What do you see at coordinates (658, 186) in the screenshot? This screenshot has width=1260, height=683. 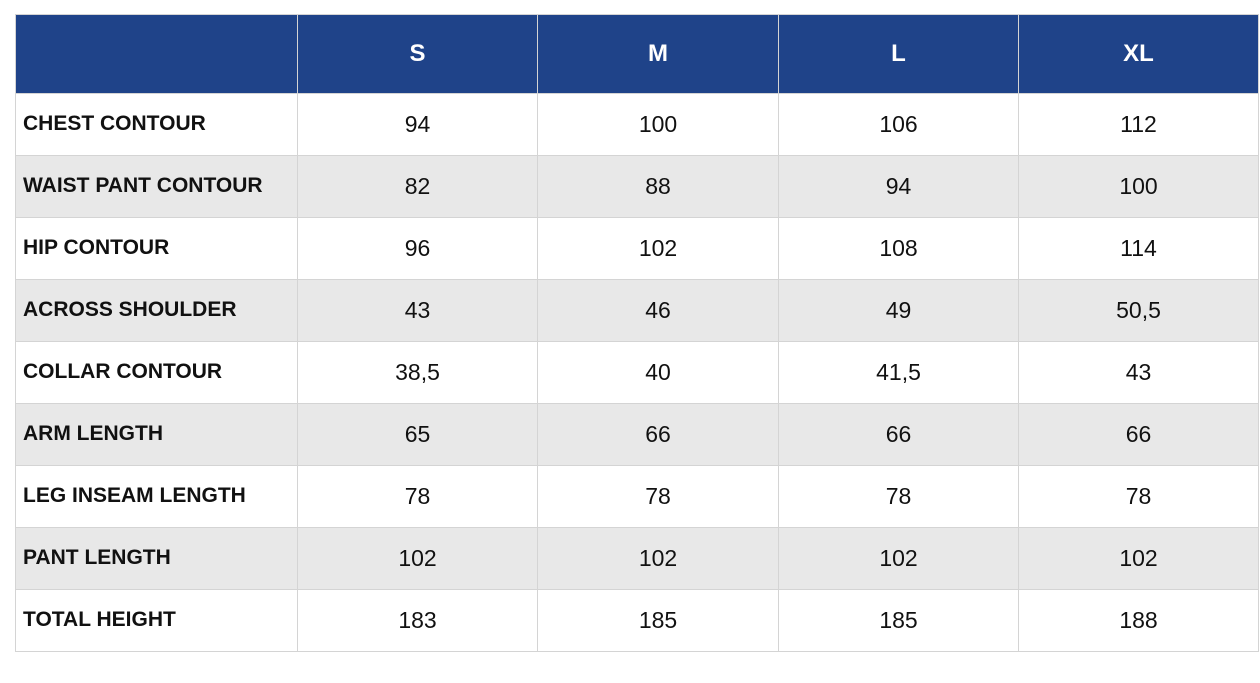 I see `measure-cell: 88` at bounding box center [658, 186].